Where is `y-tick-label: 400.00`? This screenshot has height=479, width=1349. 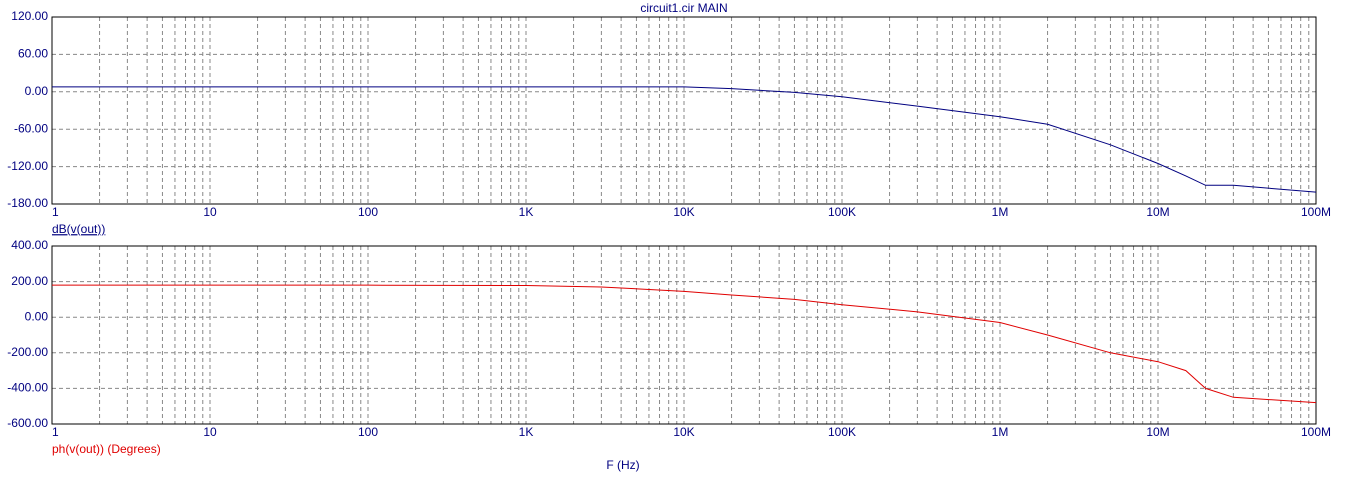
y-tick-label: 400.00 is located at coordinates (29, 245).